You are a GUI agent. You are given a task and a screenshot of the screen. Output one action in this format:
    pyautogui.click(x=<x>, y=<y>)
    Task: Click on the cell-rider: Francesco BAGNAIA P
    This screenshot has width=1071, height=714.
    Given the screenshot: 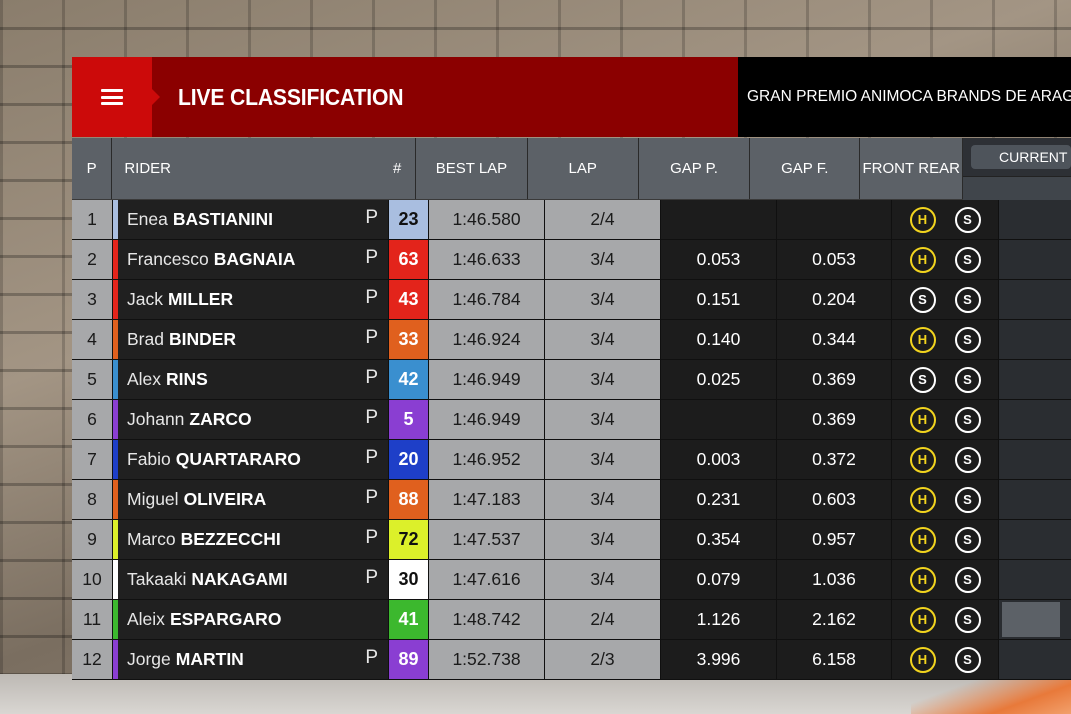 What is the action you would take?
    pyautogui.click(x=251, y=259)
    